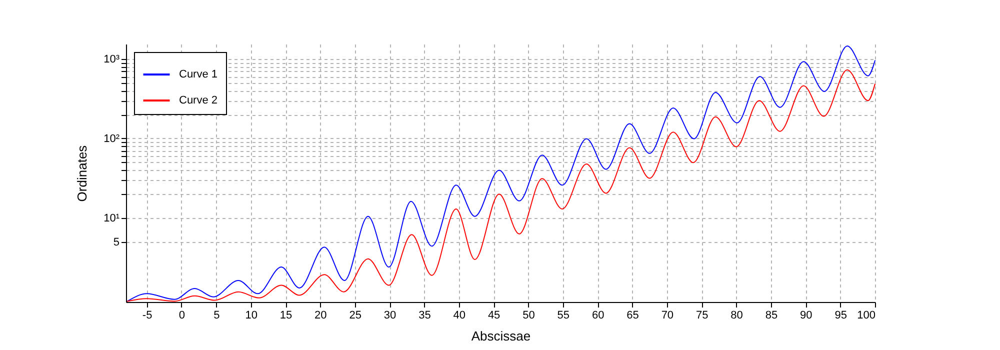 The height and width of the screenshot is (350, 1000). Describe the element at coordinates (806, 316) in the screenshot. I see `x-tick-label: 90` at that location.